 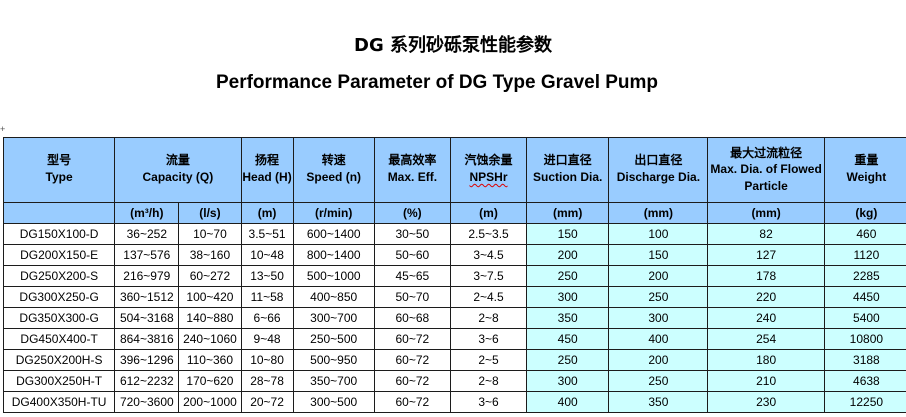 I want to click on header-npshr-cn: 汽蚀余量, so click(x=488, y=160).